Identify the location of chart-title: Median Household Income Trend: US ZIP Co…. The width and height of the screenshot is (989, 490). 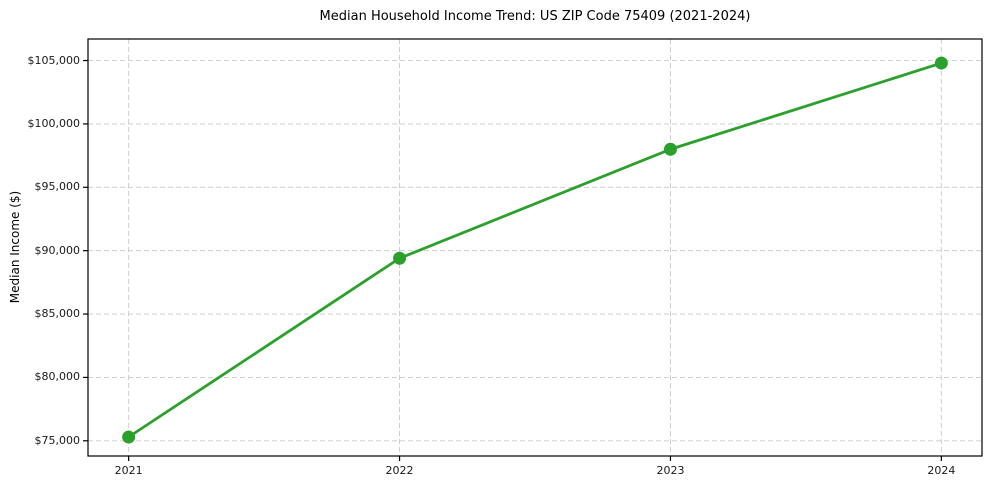
(535, 16).